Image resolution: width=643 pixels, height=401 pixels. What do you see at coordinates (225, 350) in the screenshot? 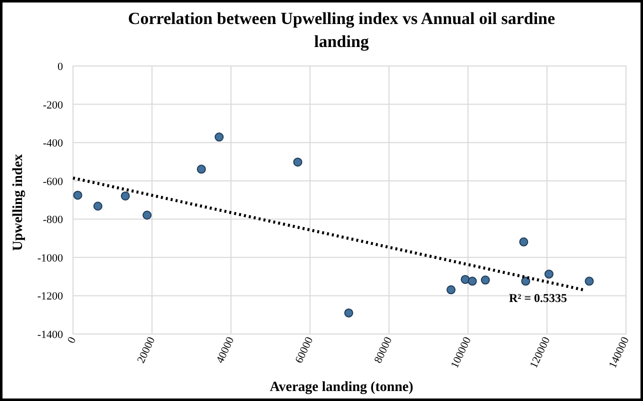
I see `x-tick-label: 40000` at bounding box center [225, 350].